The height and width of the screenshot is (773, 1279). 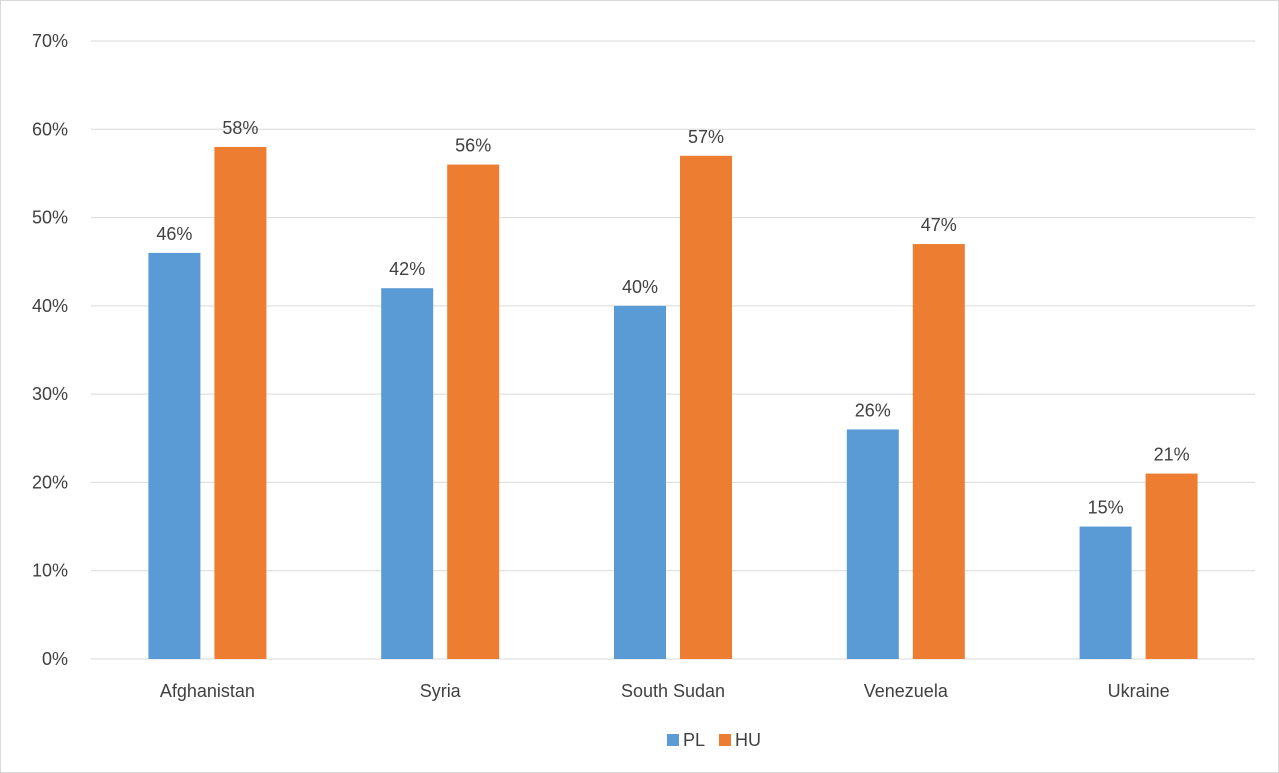 I want to click on bar-pl-venezuela, so click(x=872, y=544).